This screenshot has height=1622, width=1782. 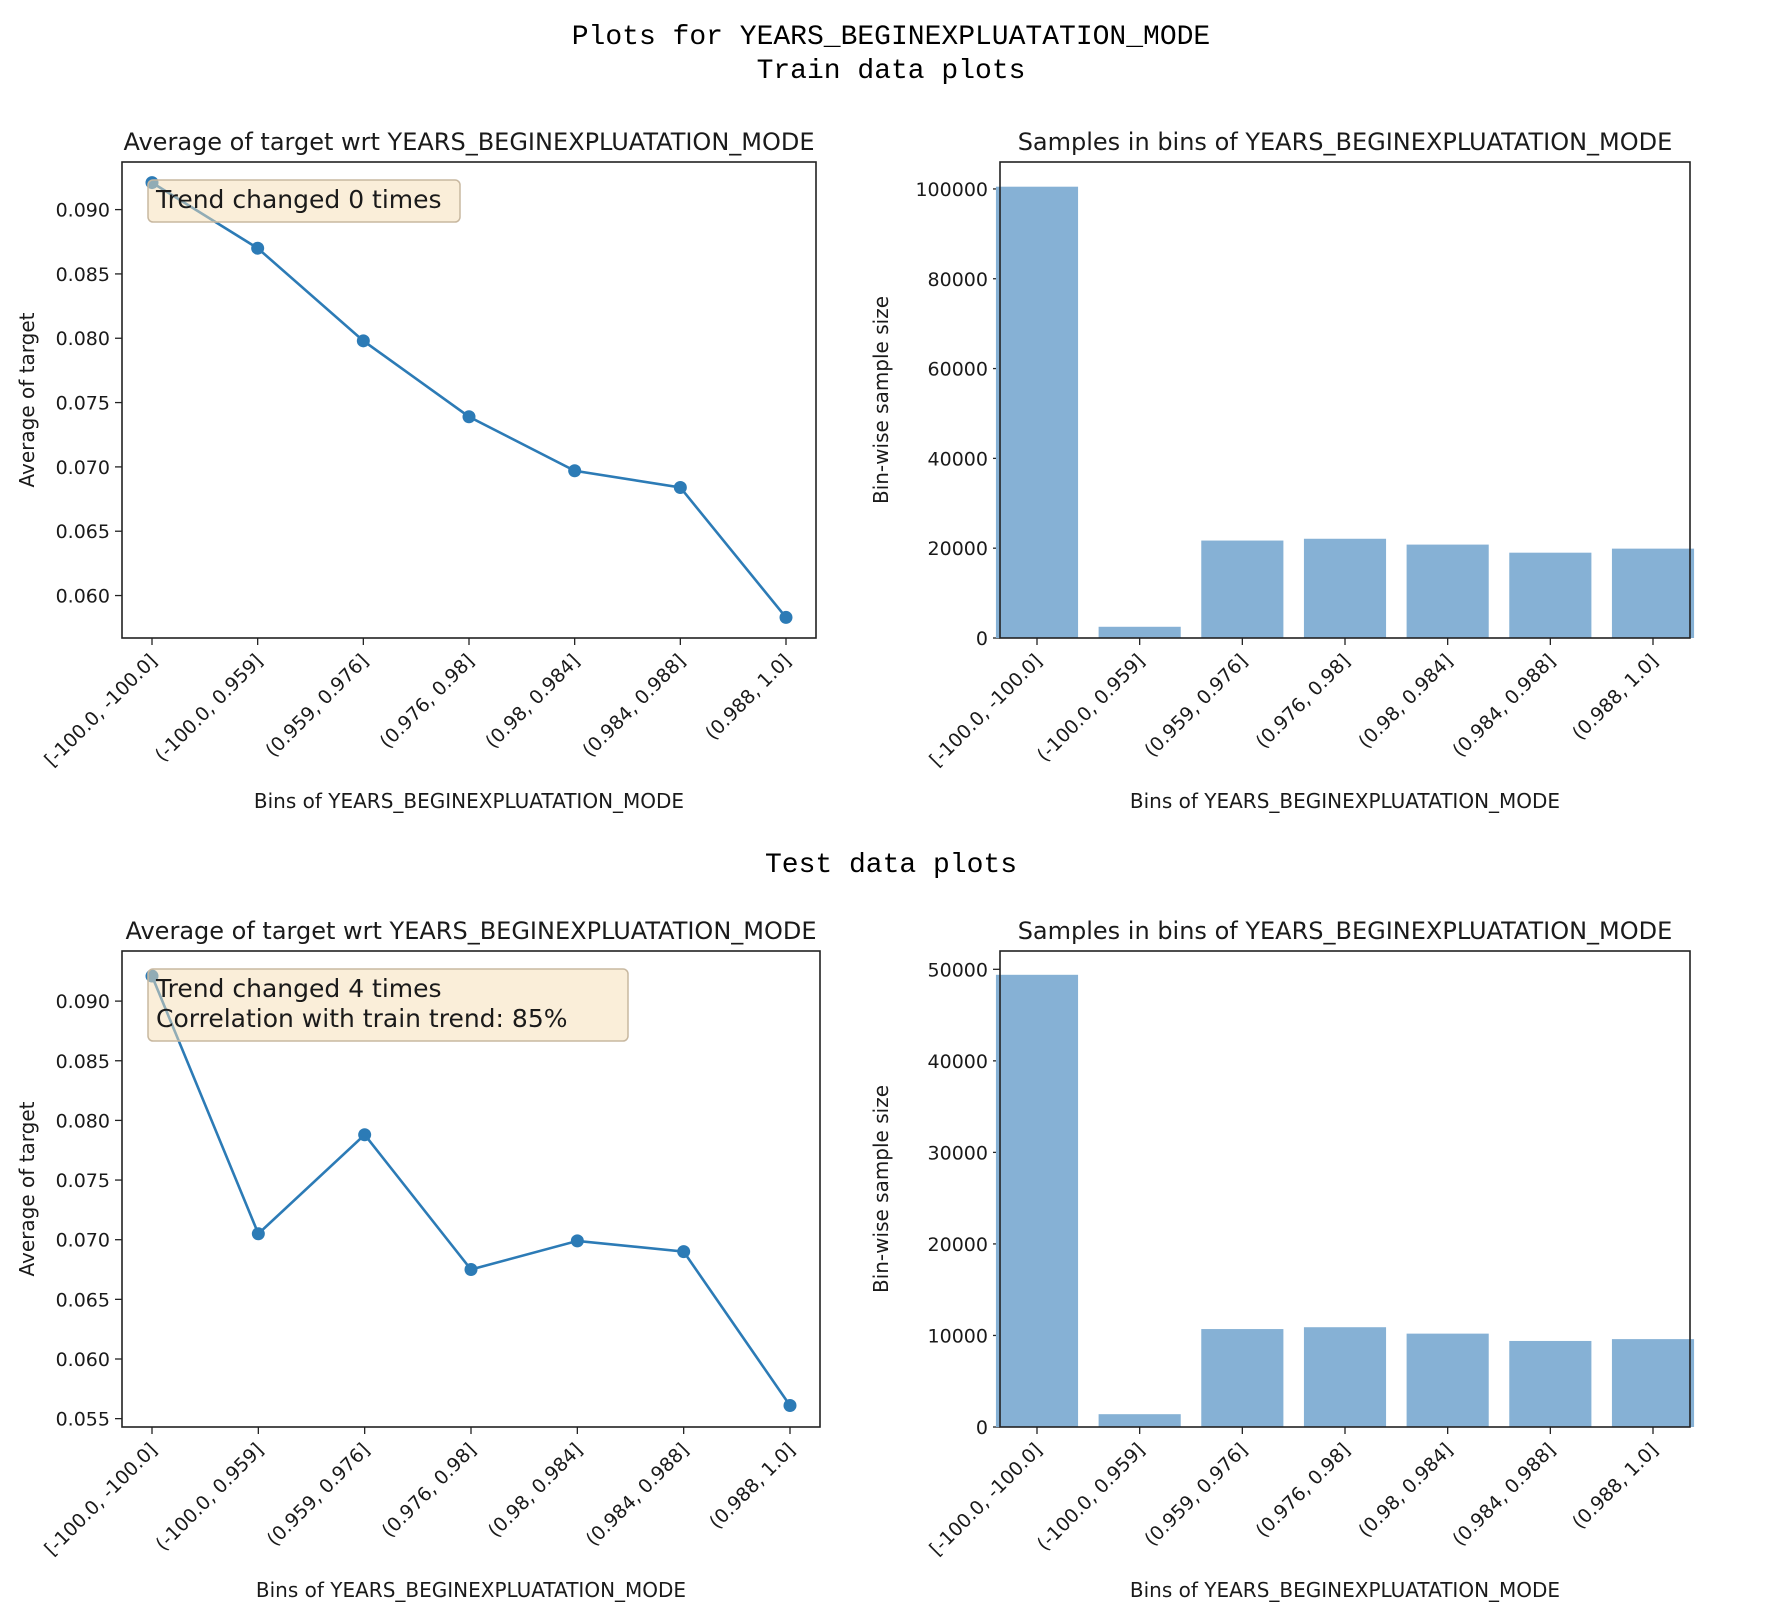 I want to click on y-tick-label: 100000, so click(x=951, y=190).